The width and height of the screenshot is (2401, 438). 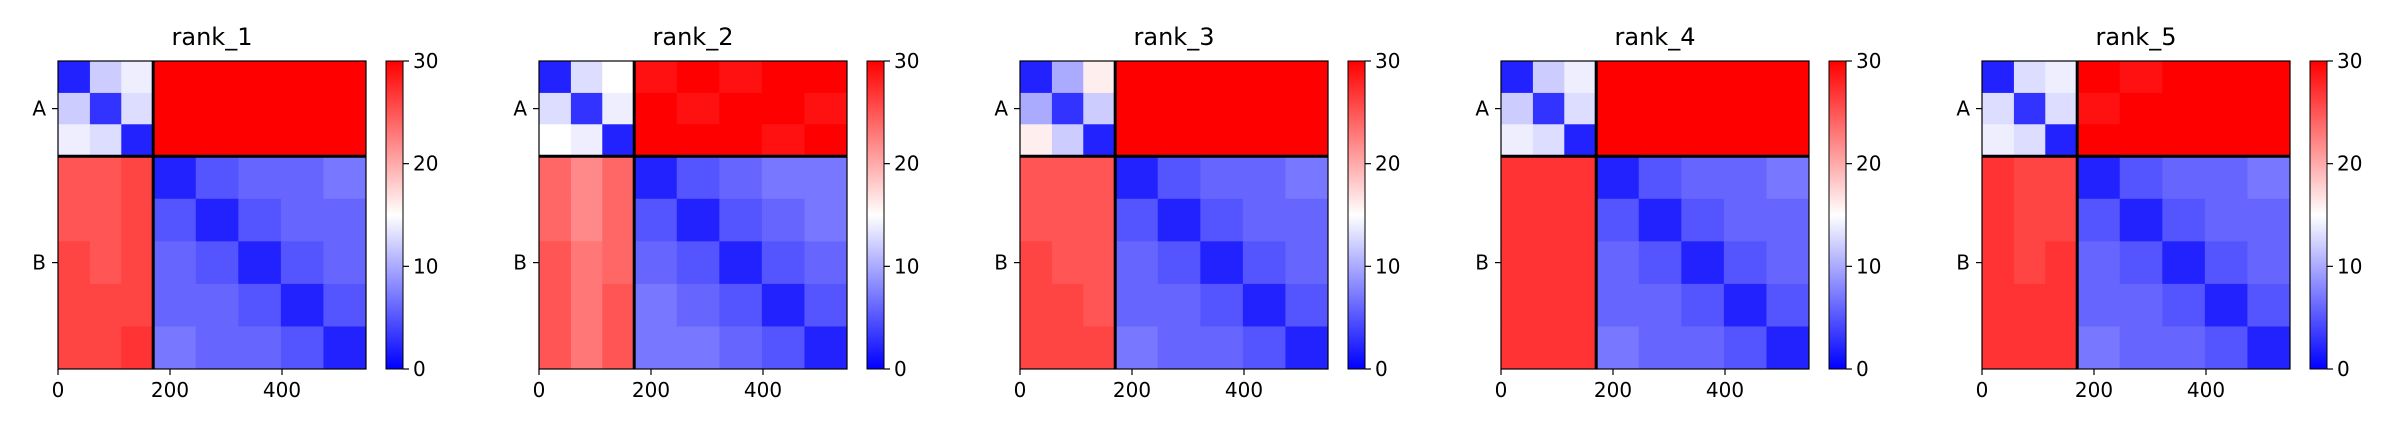 What do you see at coordinates (906, 61) in the screenshot?
I see `colorbar-tick-label: 30` at bounding box center [906, 61].